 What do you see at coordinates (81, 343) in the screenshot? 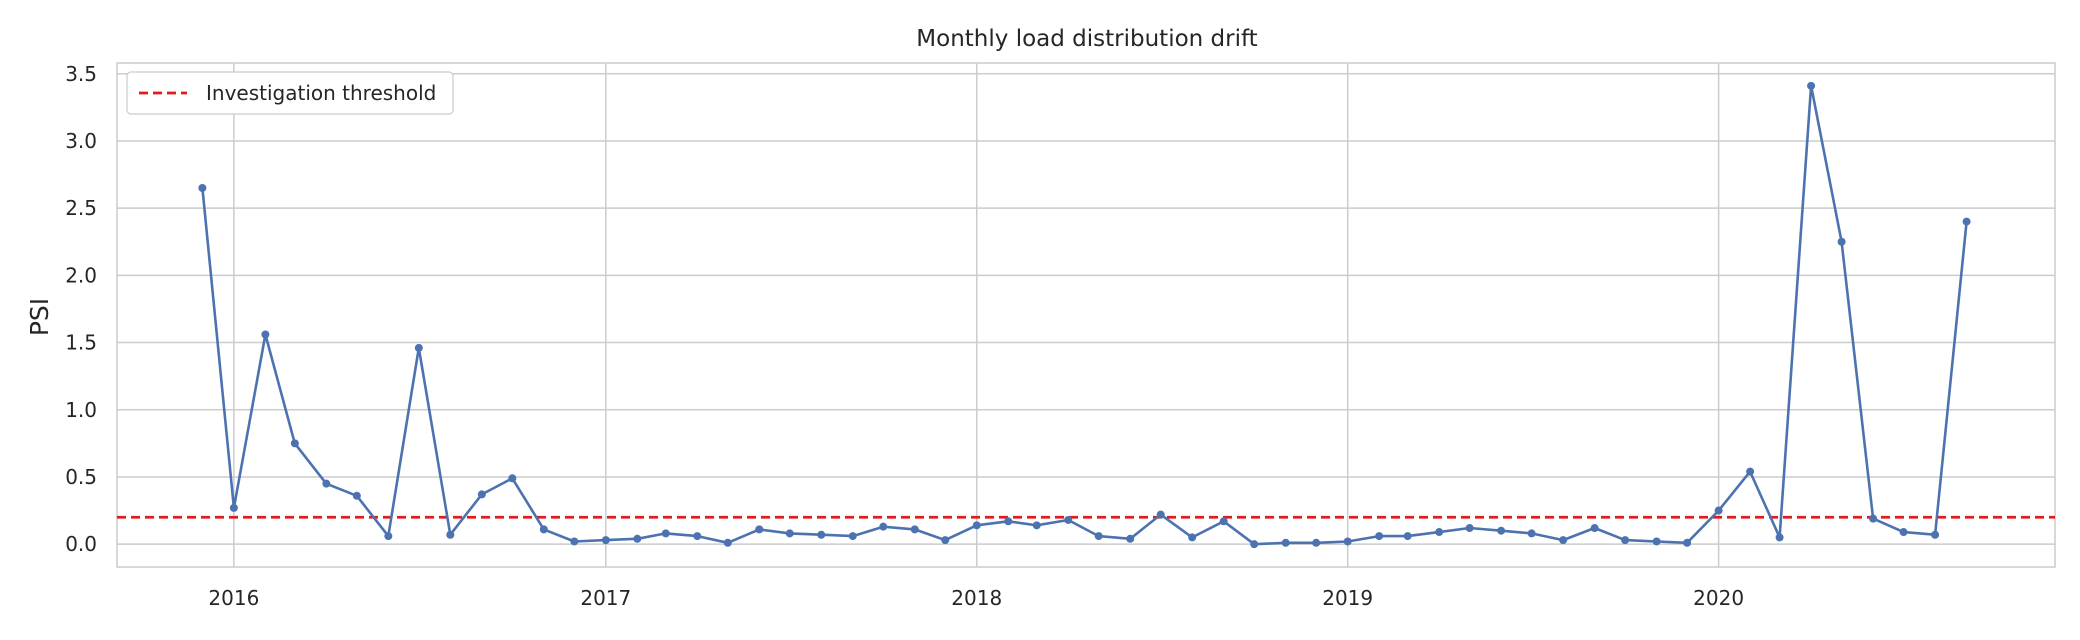
I see `y-tick-label: 1.5` at bounding box center [81, 343].